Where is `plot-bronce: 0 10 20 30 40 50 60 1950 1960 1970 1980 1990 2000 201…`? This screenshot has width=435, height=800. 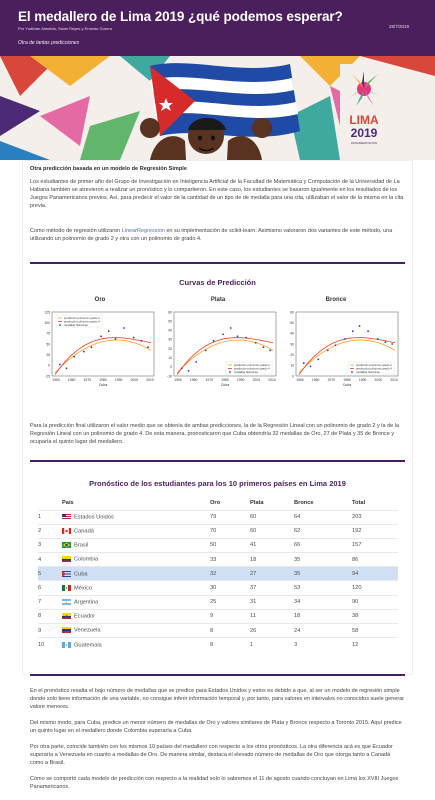 plot-bronce: 0 10 20 30 40 50 60 1950 1960 1970 1980 1990 2000 201… is located at coordinates (344, 348).